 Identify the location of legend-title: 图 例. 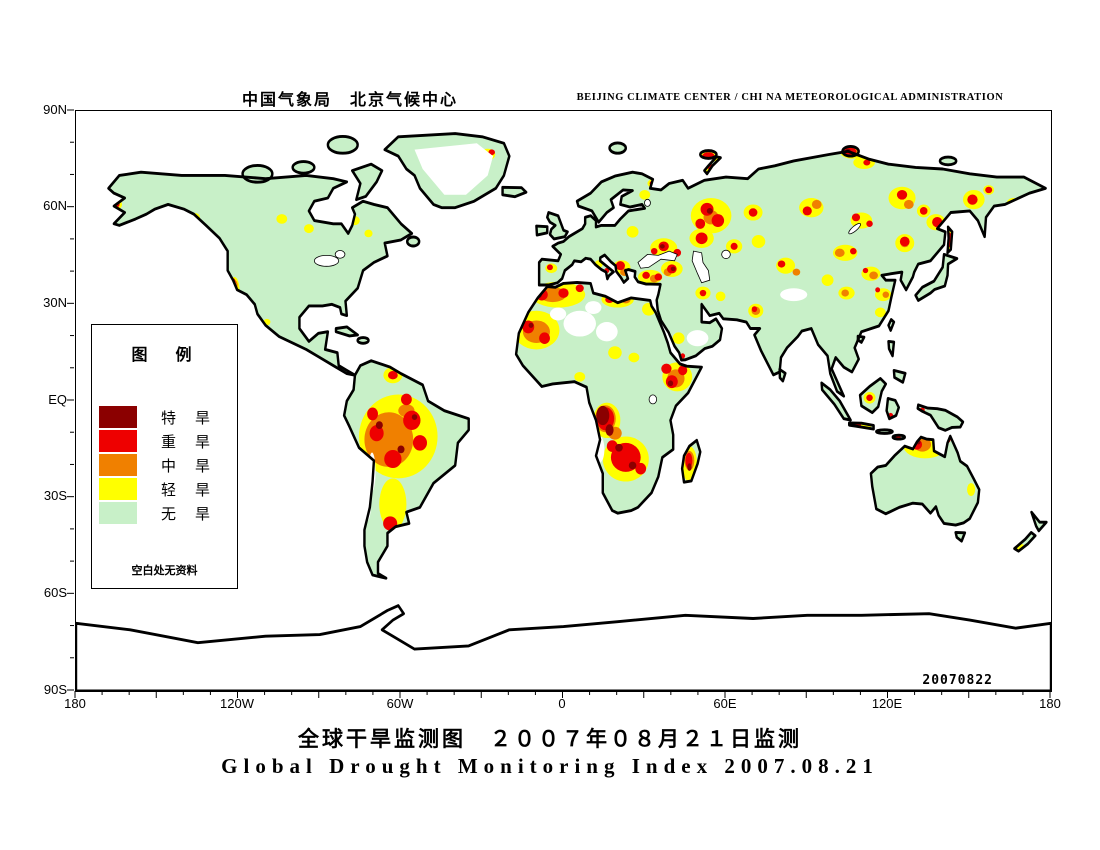
(164, 355).